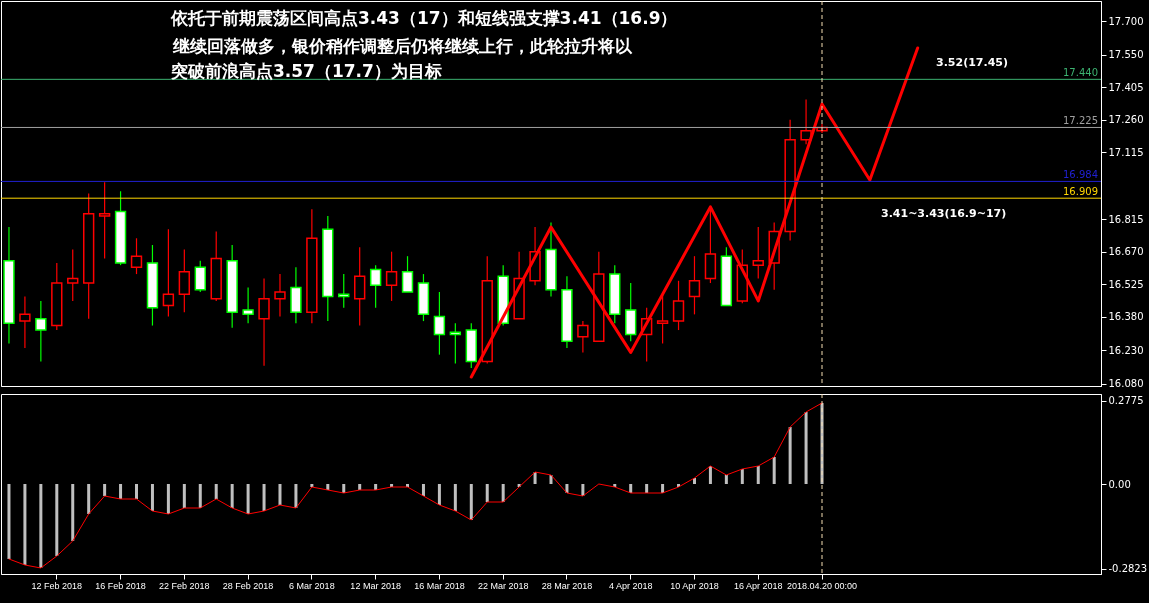  Describe the element at coordinates (1126, 55) in the screenshot. I see `y-tick-label: 17.550` at that location.